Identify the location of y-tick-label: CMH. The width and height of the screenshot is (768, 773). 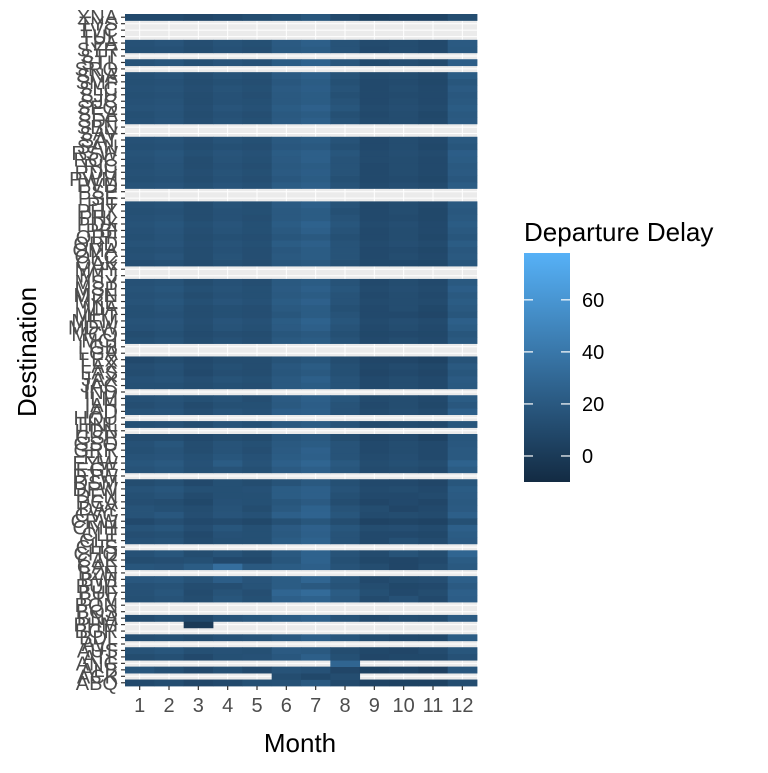
(95, 529).